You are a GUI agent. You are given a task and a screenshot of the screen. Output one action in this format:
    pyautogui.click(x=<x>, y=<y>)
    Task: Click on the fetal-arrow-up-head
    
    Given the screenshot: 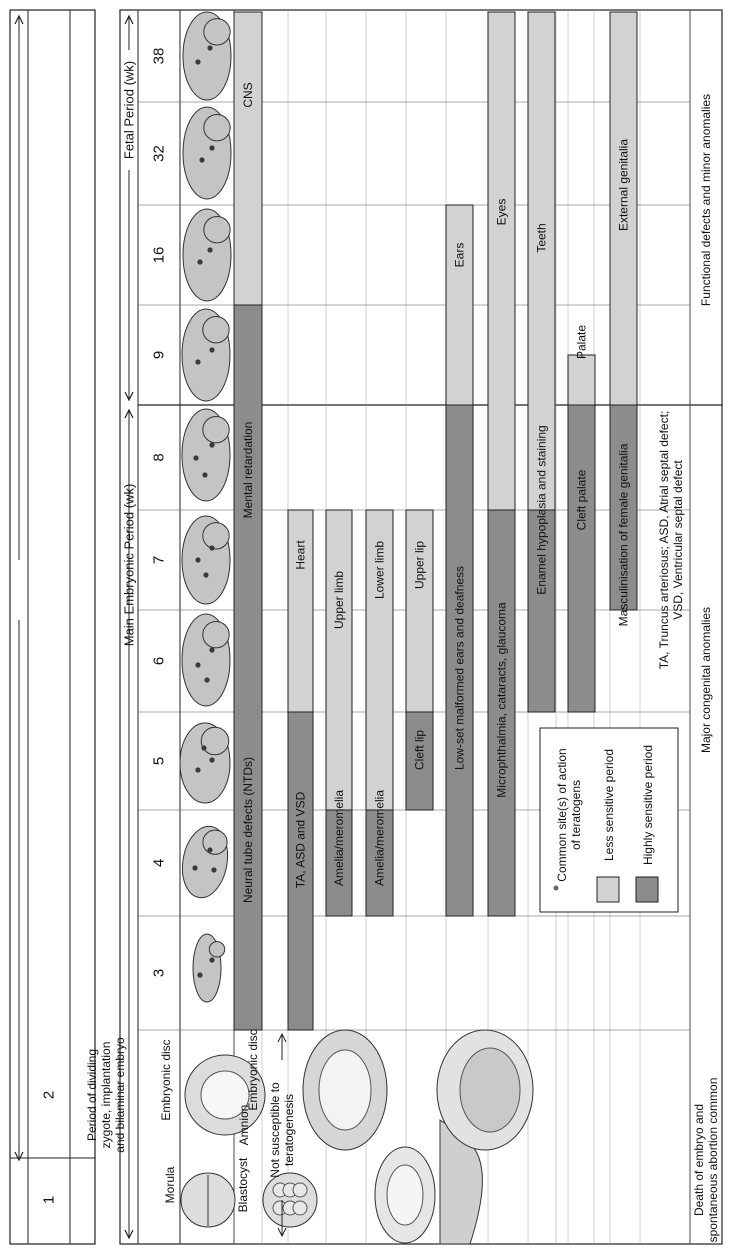 What is the action you would take?
    pyautogui.click(x=129, y=19)
    